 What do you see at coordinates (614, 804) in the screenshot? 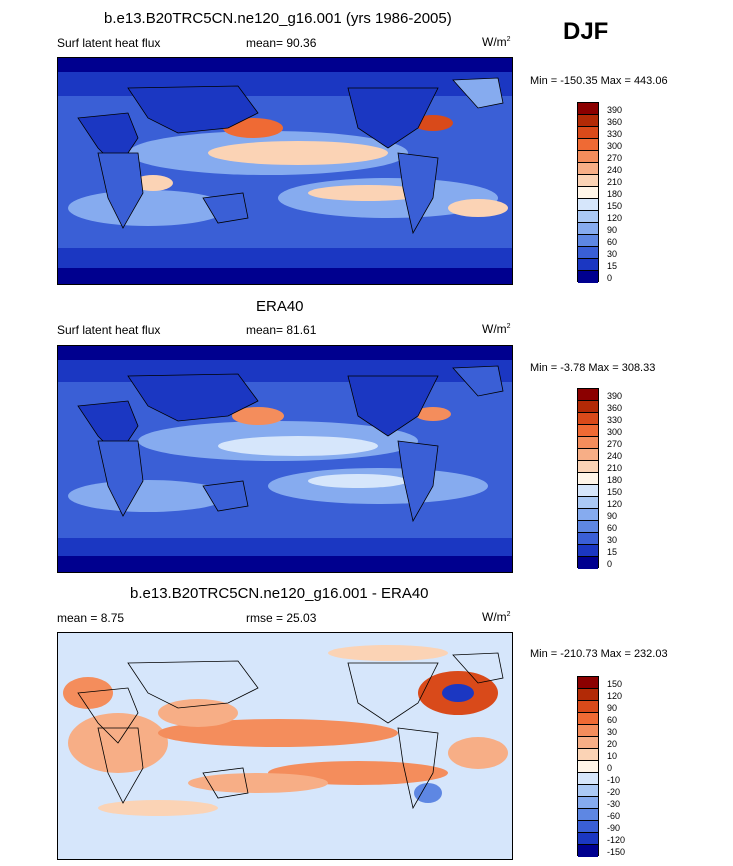
I see `colorbar-tick-label: -30` at bounding box center [614, 804].